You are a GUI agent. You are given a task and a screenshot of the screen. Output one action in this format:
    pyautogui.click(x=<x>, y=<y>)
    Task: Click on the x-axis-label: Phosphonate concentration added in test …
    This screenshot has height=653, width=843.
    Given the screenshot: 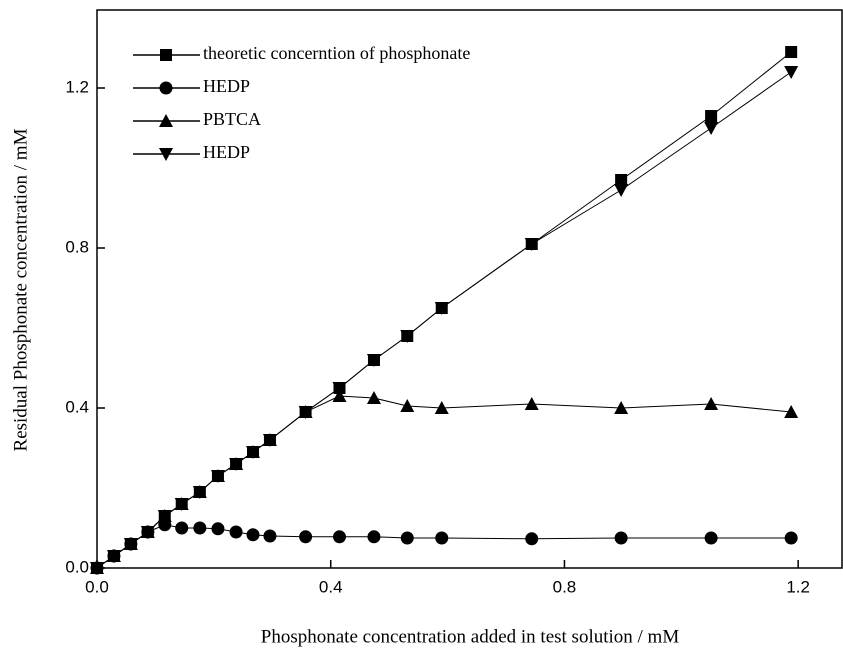 What is the action you would take?
    pyautogui.click(x=470, y=636)
    